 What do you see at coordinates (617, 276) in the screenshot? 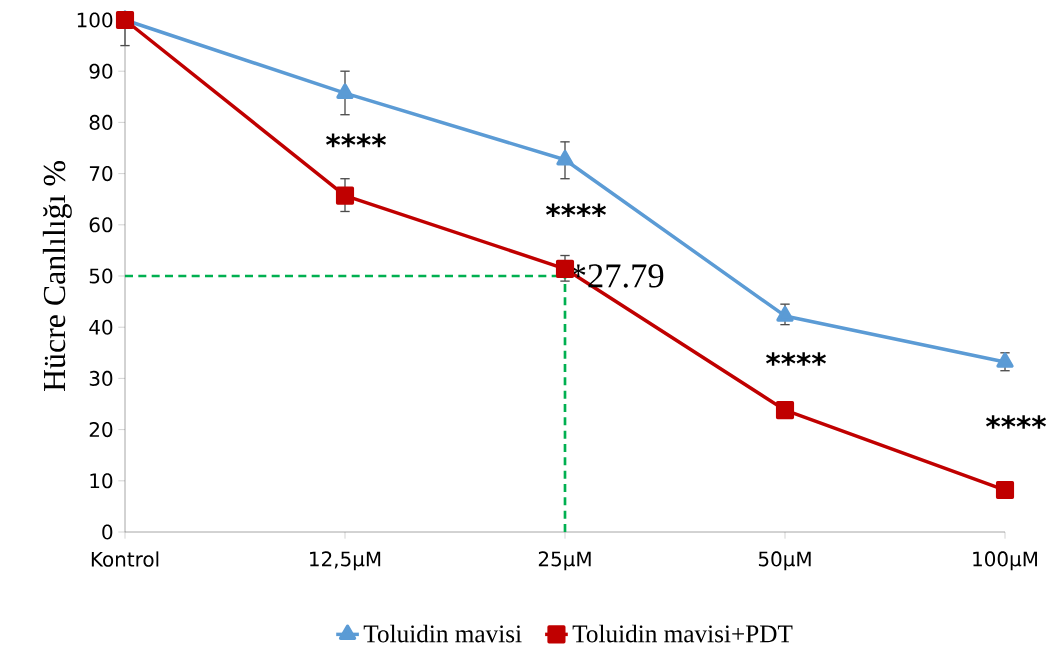
I see `annotation: *27.79` at bounding box center [617, 276].